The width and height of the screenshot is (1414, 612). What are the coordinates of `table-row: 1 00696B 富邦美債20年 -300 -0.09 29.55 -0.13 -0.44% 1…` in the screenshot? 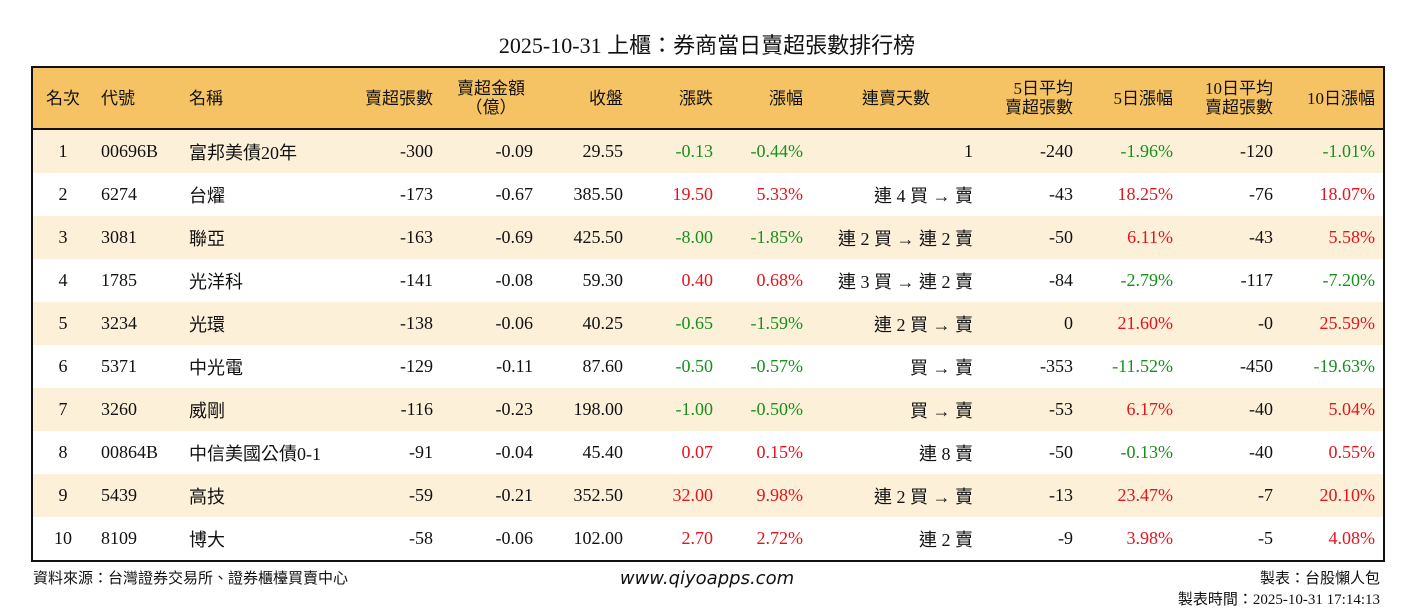 It's located at (708, 151).